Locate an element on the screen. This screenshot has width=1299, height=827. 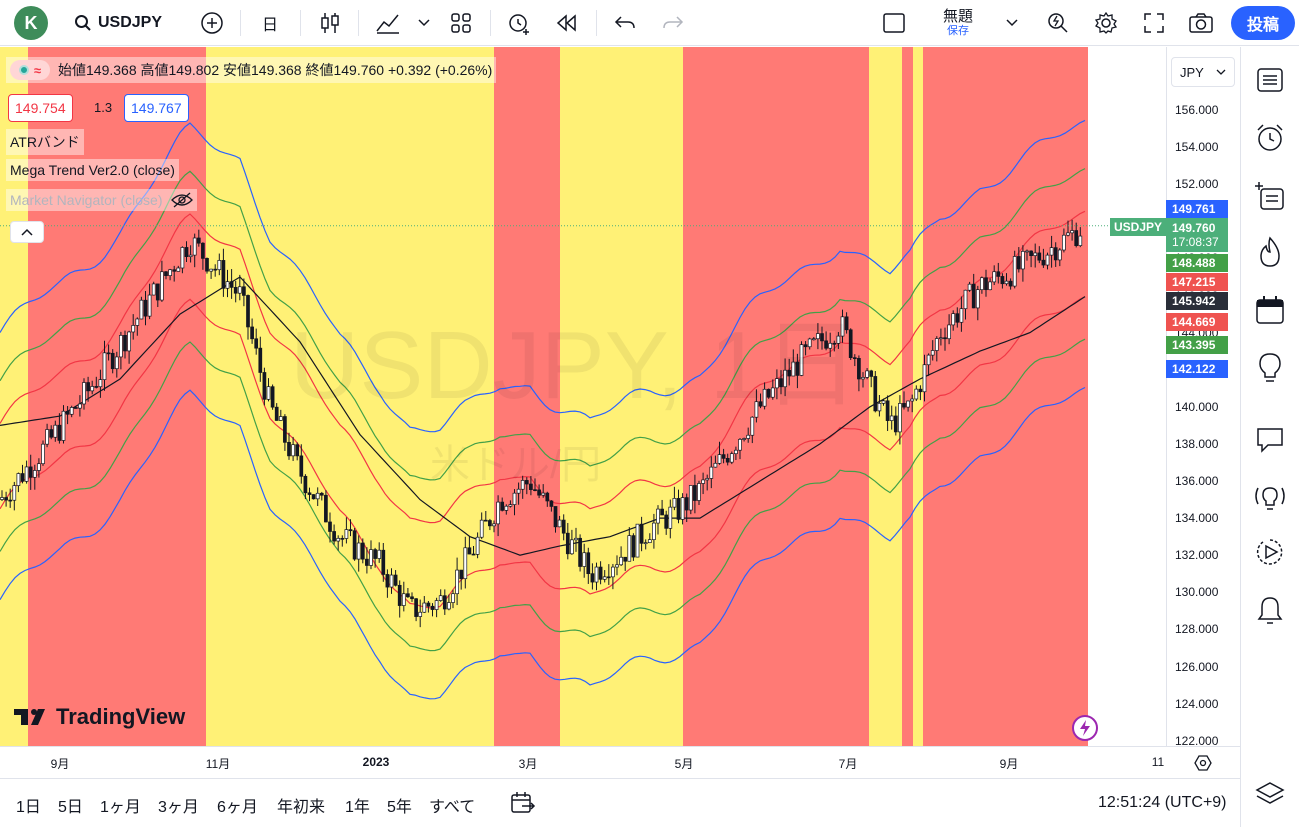
time-axis: 9月 11月 2023 3月 5月 7月 9月 11 is located at coordinates (620, 762).